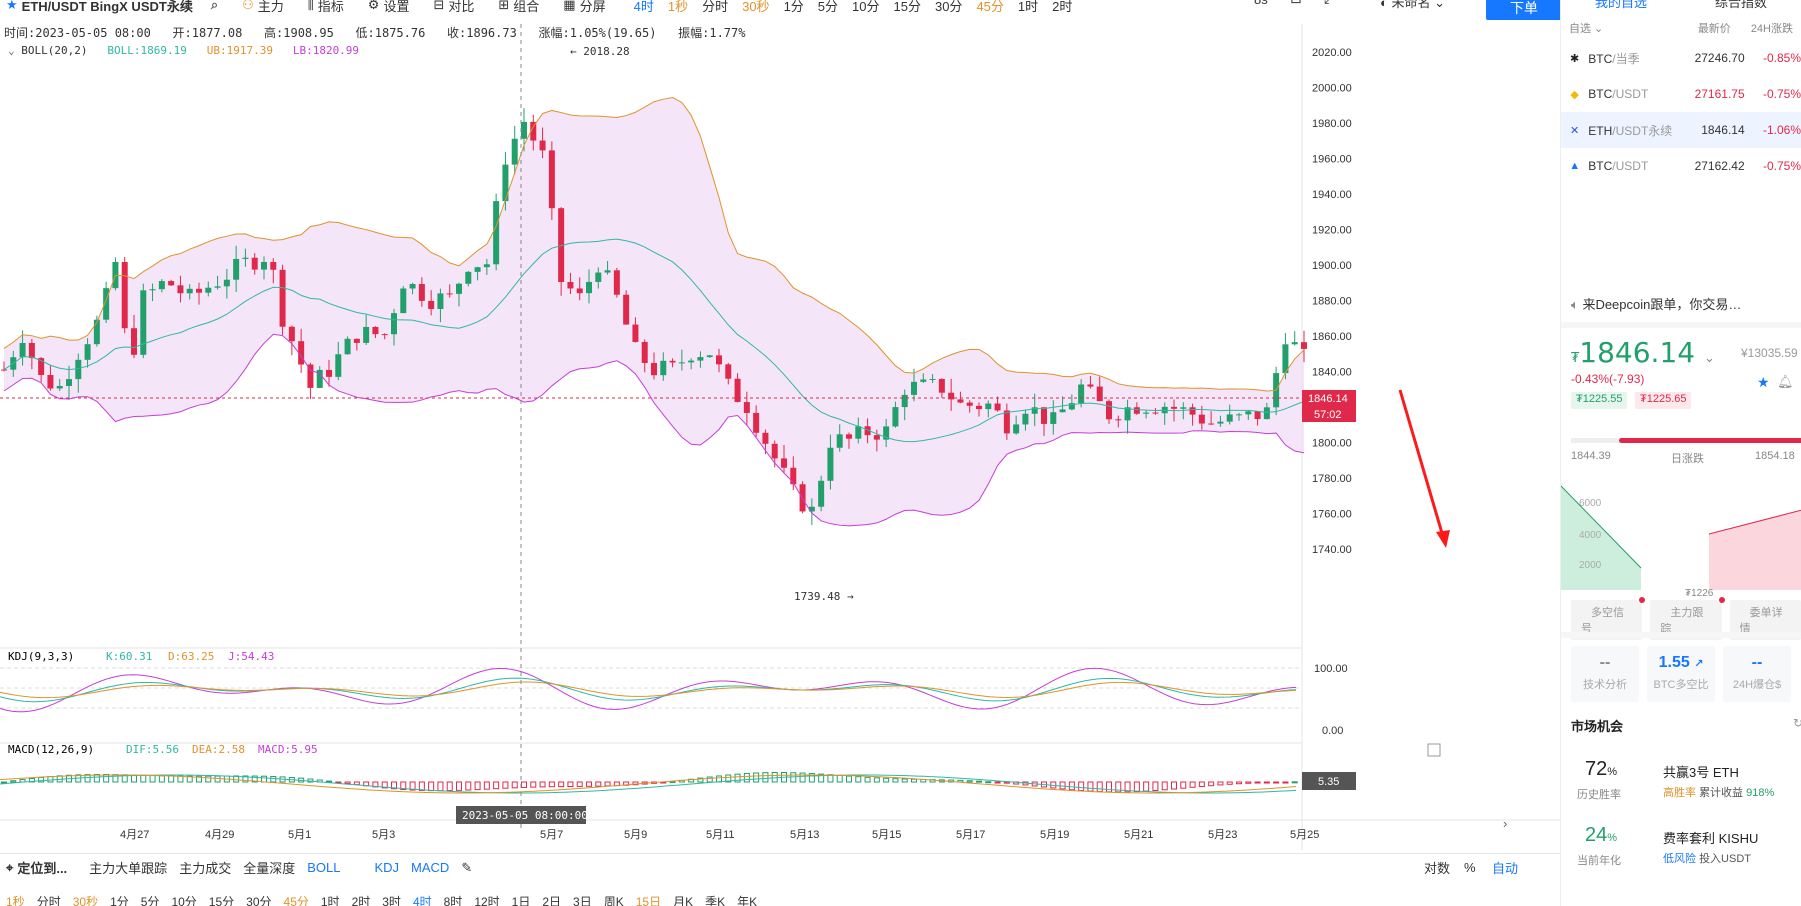  I want to click on main-big-order-link: 主力大单跟踪, so click(128, 868).